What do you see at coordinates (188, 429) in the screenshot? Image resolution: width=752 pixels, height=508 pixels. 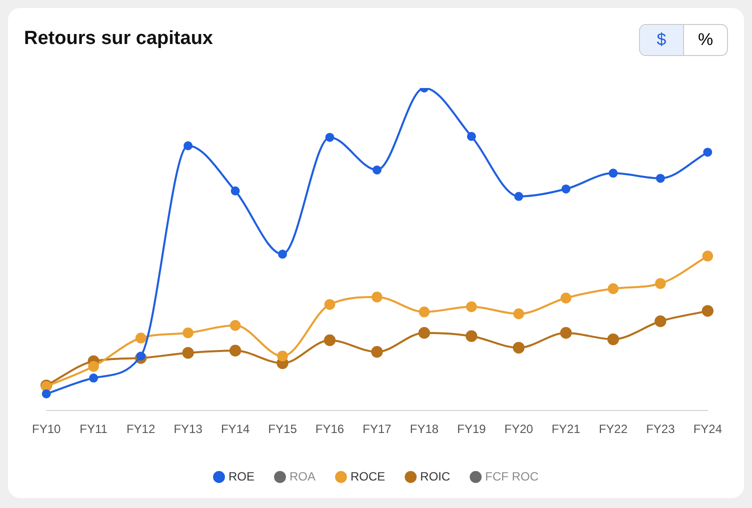 I see `x-tick-label: FY13` at bounding box center [188, 429].